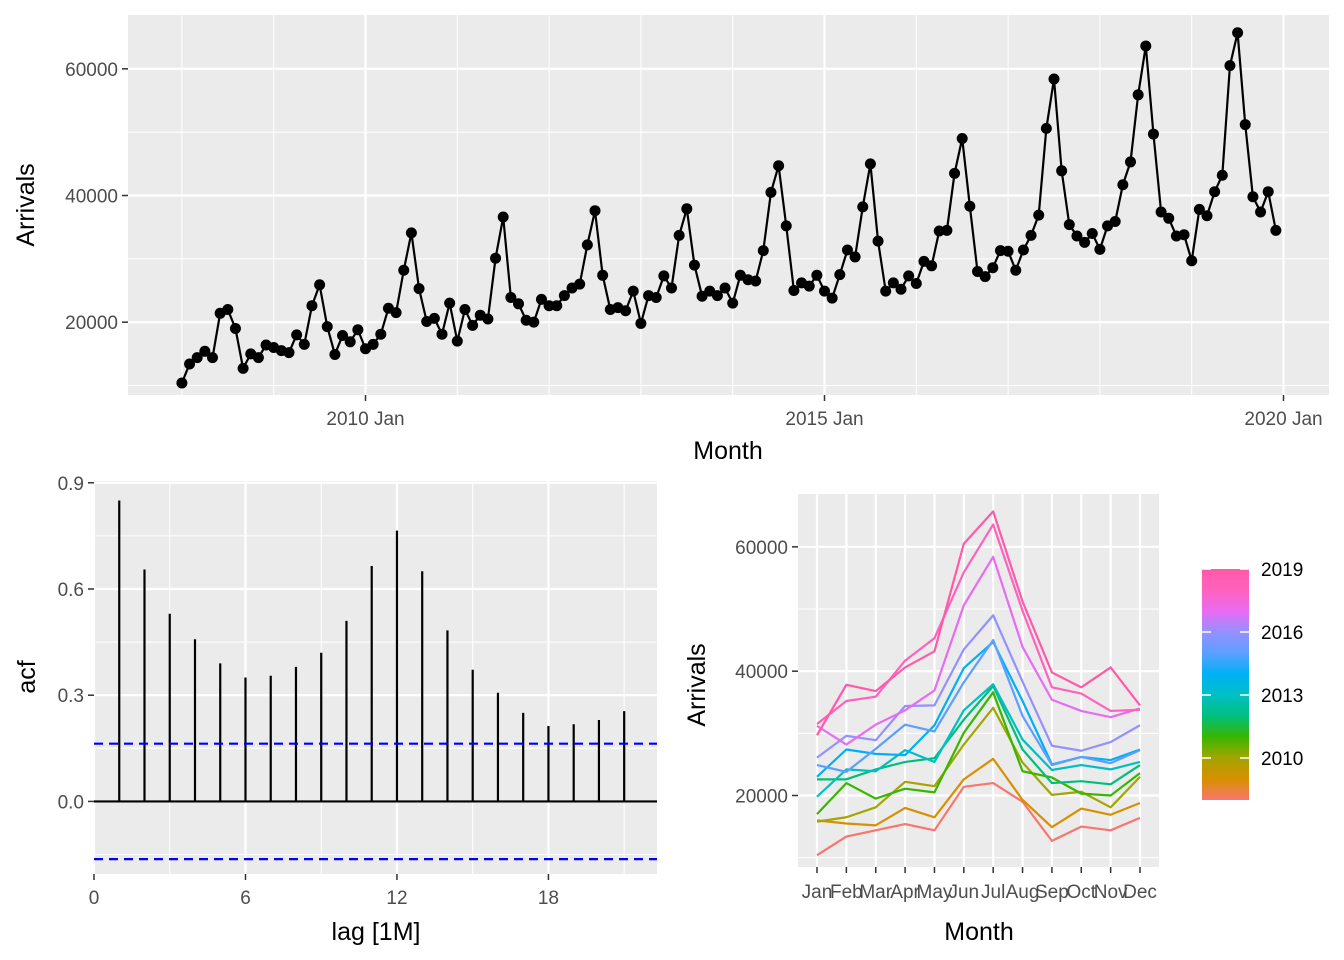 This screenshot has width=1344, height=960. Describe the element at coordinates (817, 892) in the screenshot. I see `season-x-tick-label: Jan` at that location.